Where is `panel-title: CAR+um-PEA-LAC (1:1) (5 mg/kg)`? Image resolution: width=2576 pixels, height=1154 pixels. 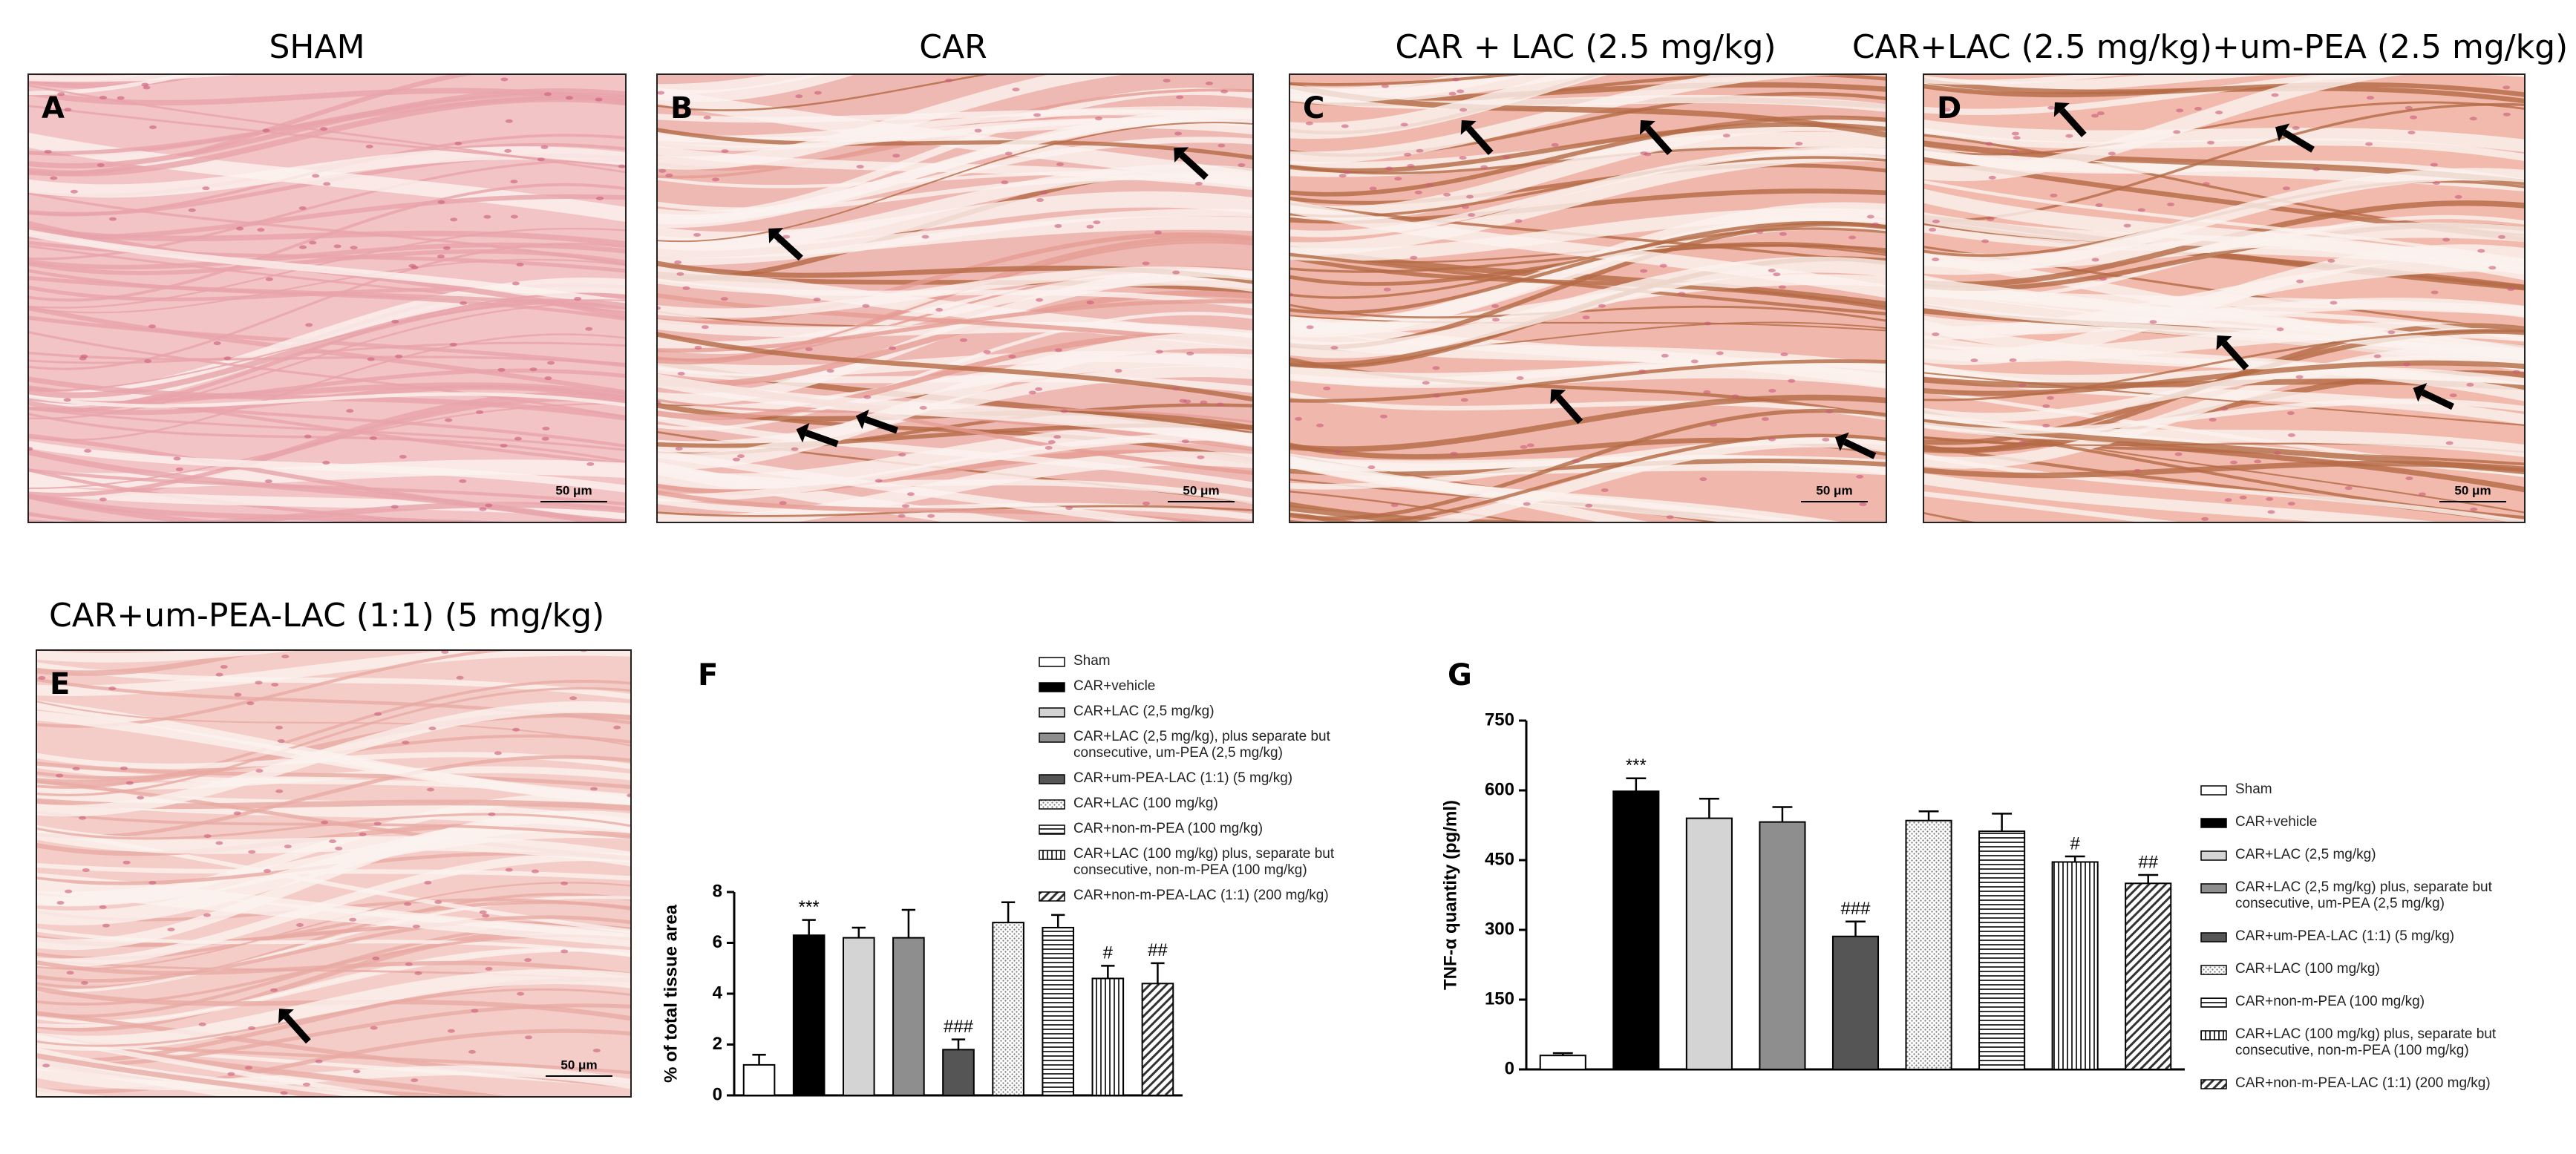
panel-title: CAR+um-PEA-LAC (1:1) (5 mg/kg) is located at coordinates (326, 616).